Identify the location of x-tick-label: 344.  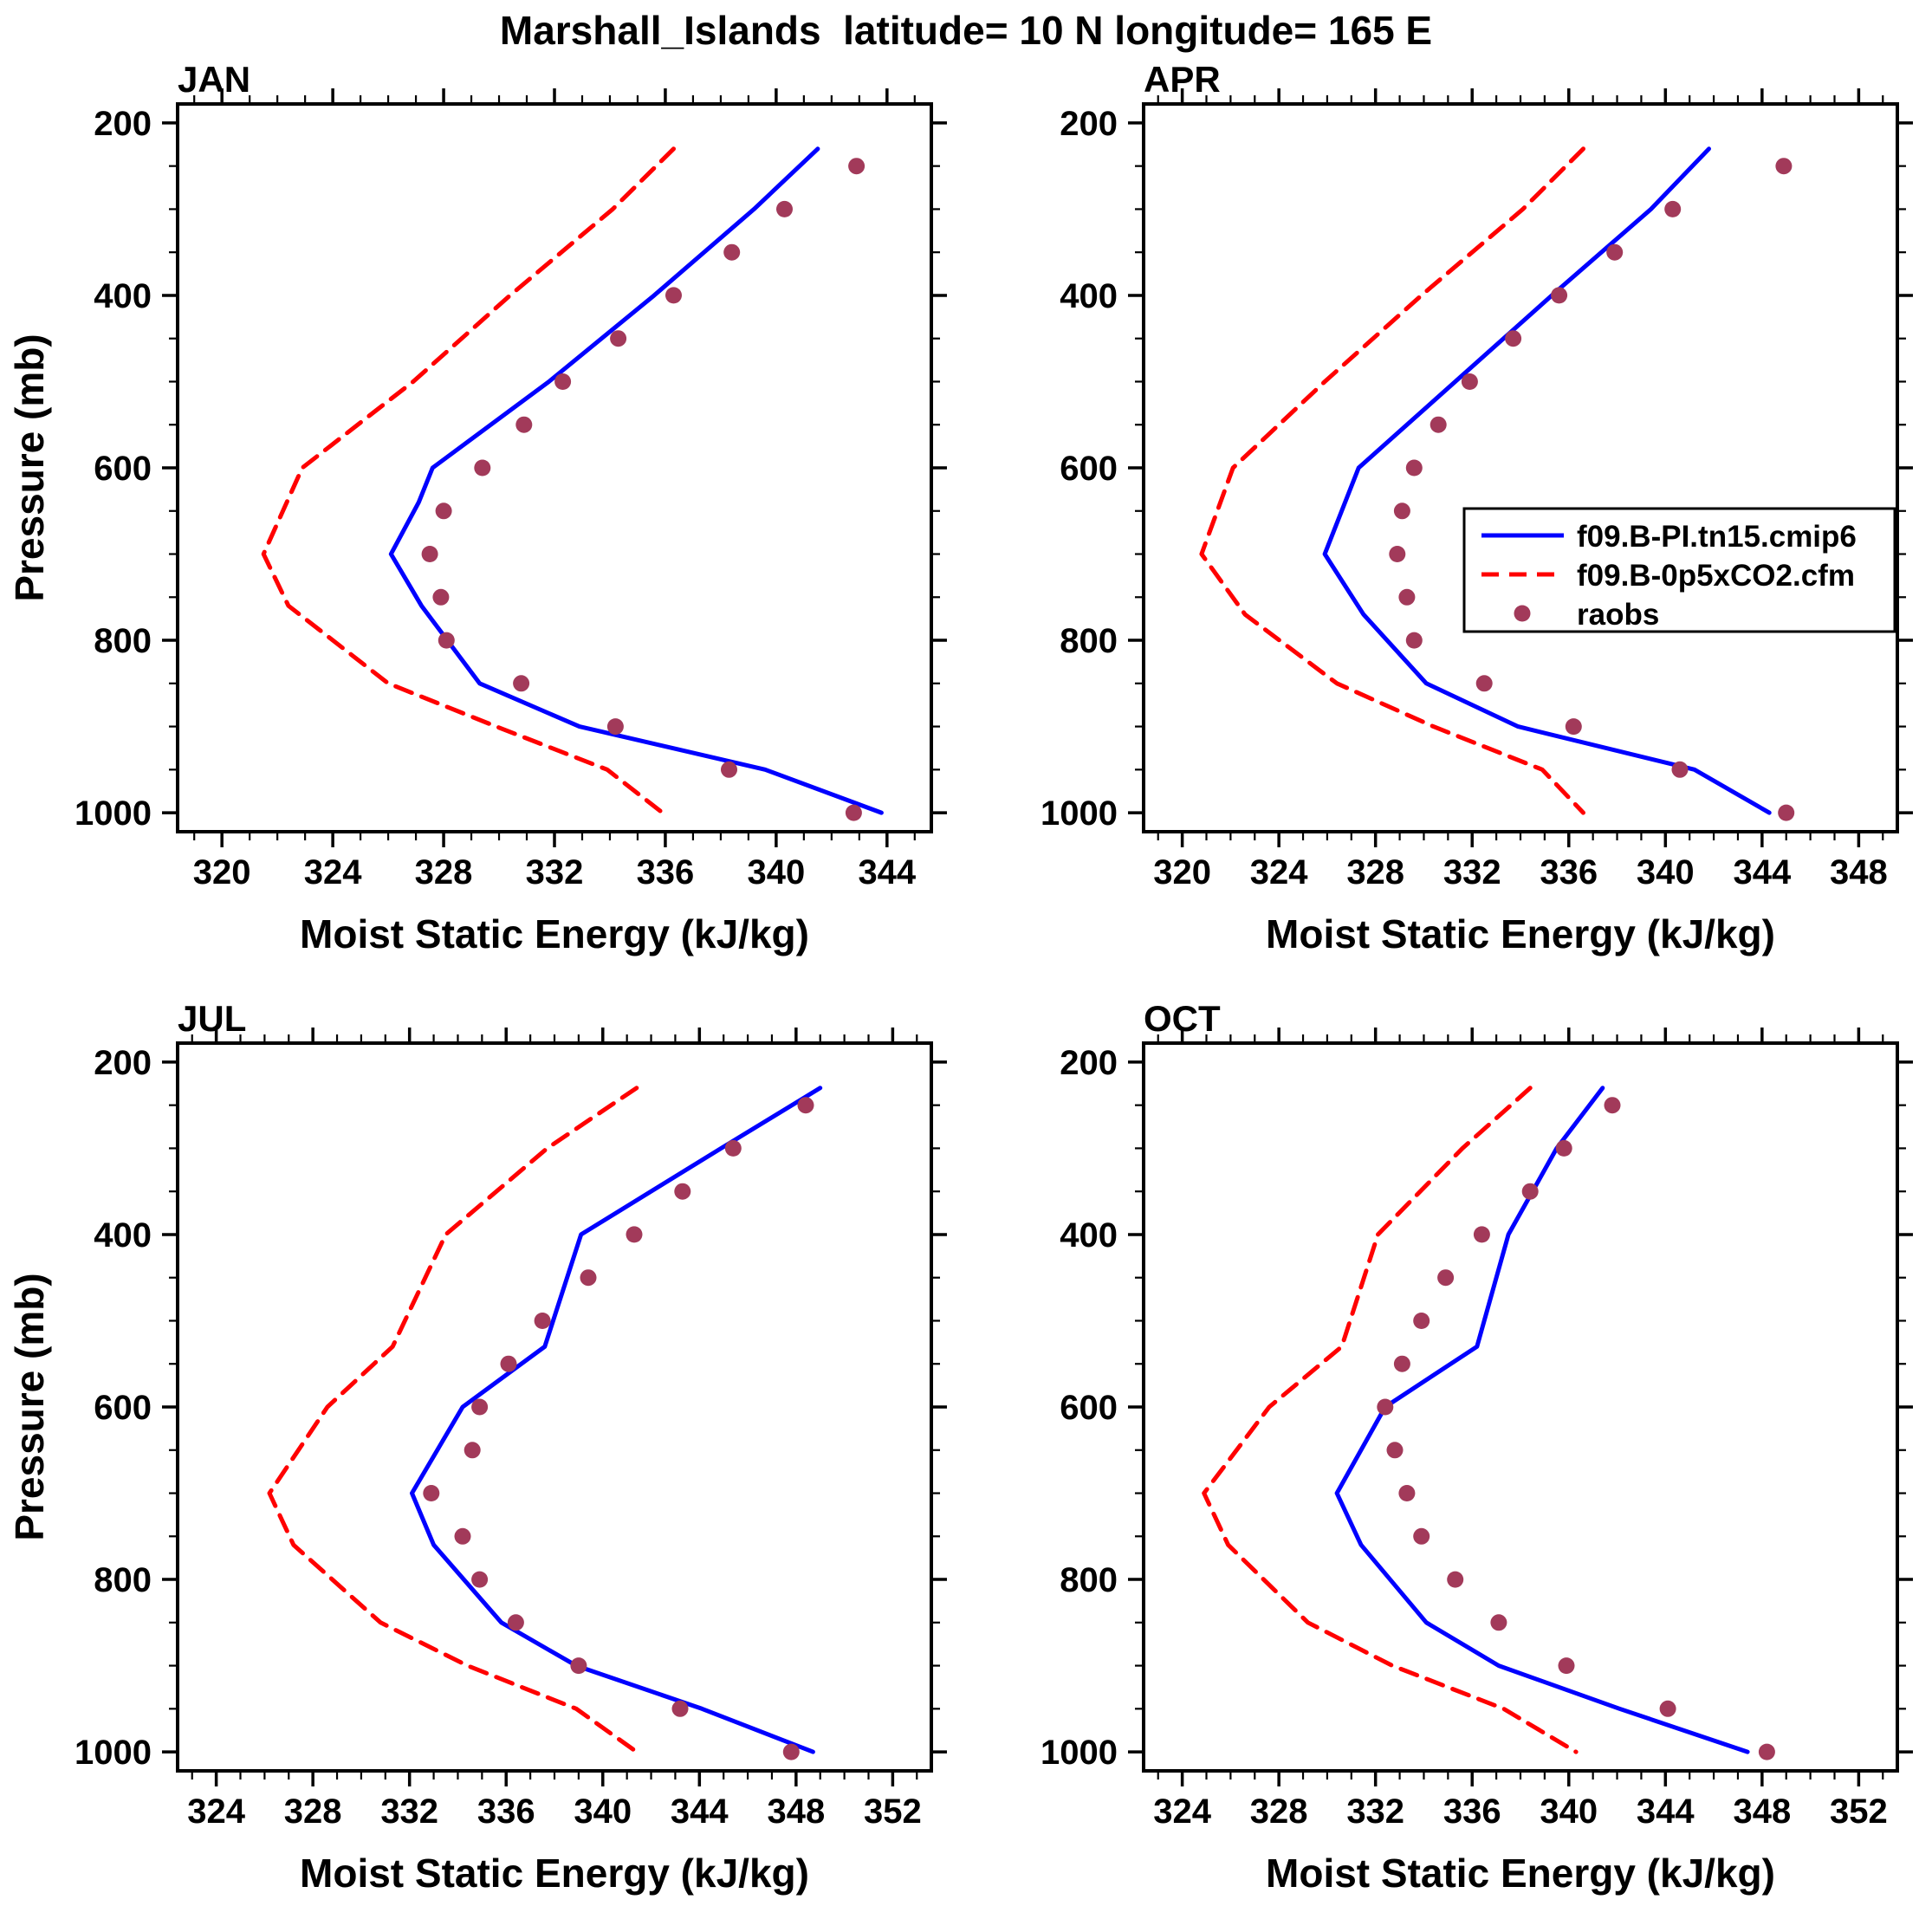
(1666, 1812).